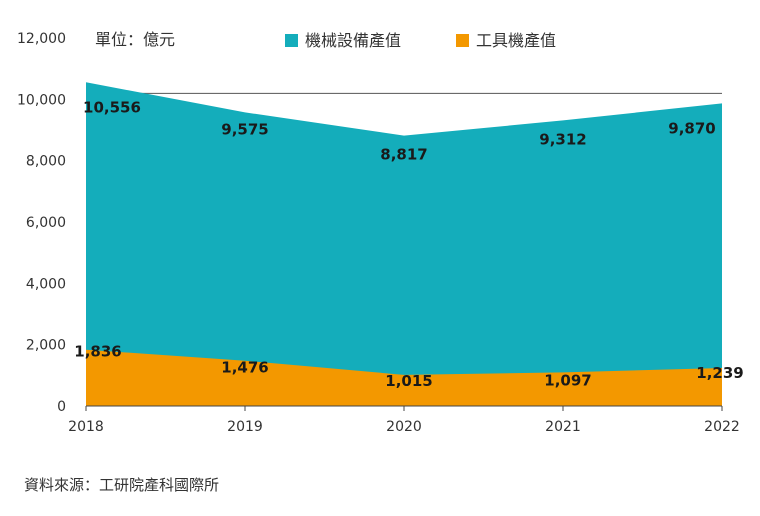 The height and width of the screenshot is (516, 760). Describe the element at coordinates (41, 100) in the screenshot. I see `y-tick-label: 10,000` at that location.